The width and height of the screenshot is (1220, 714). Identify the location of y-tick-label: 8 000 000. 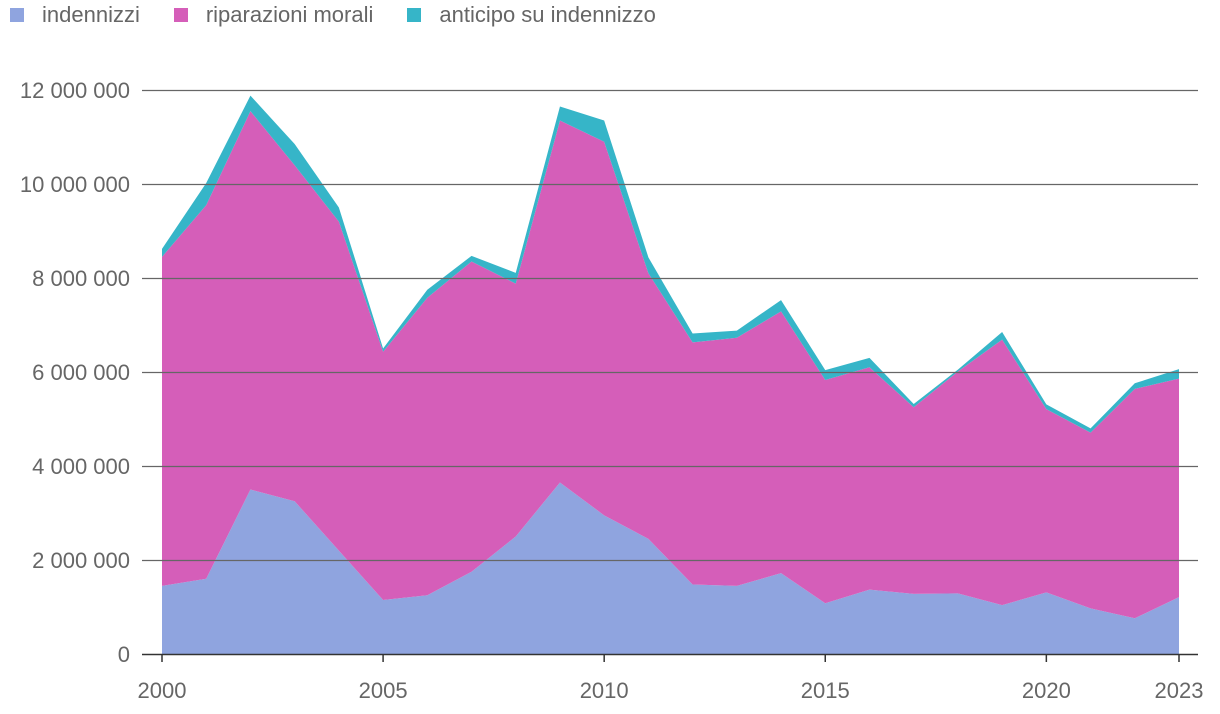
(81, 278).